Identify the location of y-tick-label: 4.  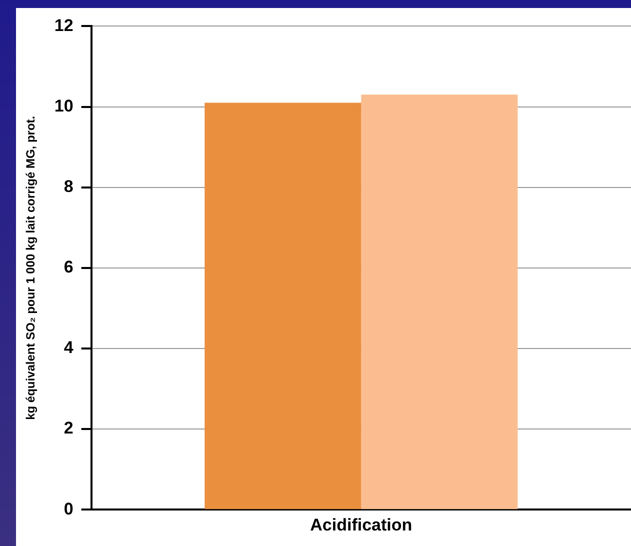
(69, 348).